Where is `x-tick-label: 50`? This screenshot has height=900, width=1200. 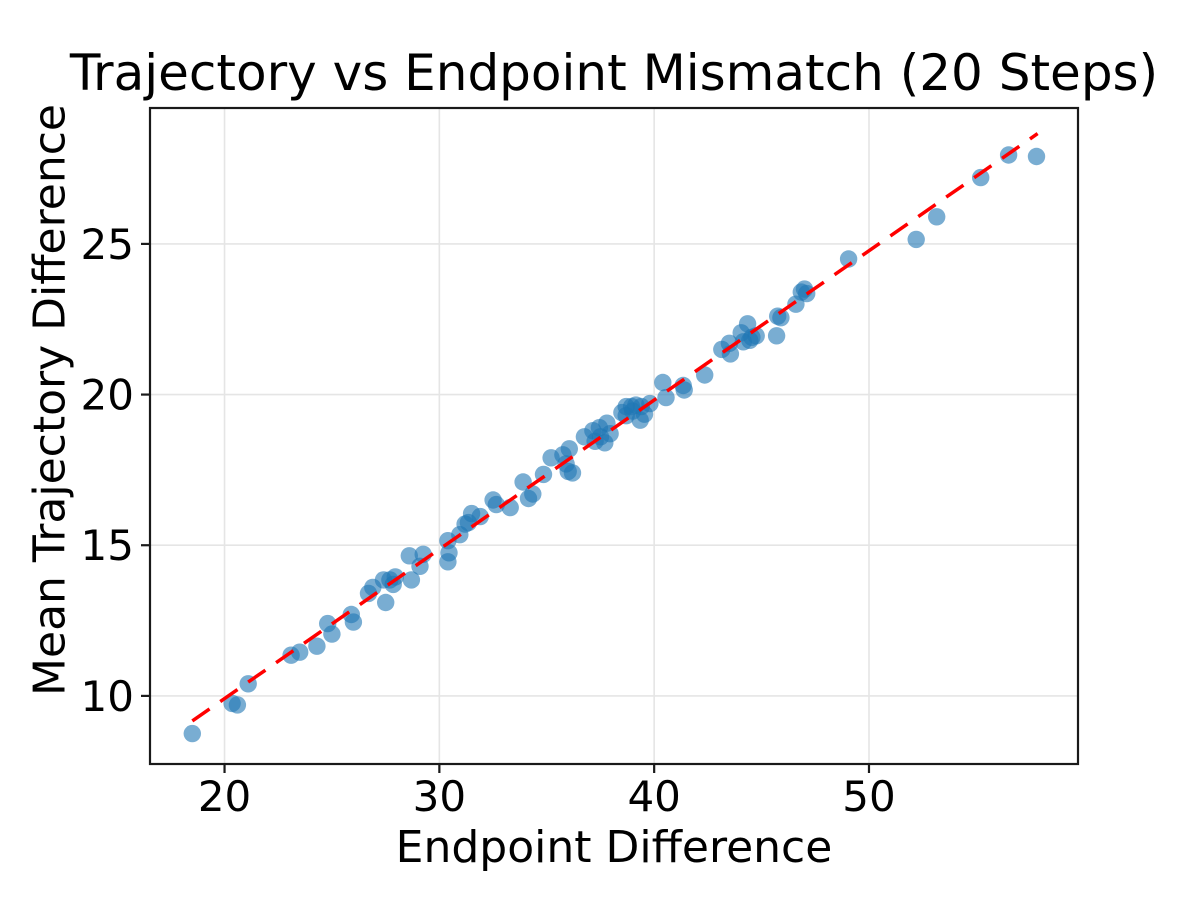 x-tick-label: 50 is located at coordinates (868, 796).